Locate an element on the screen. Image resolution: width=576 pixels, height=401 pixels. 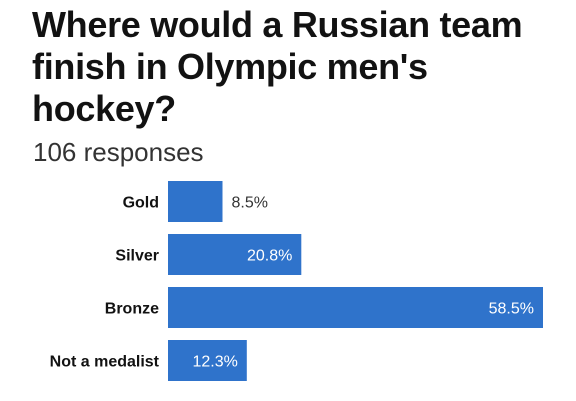
bar-not-a-medalist is located at coordinates (207, 360).